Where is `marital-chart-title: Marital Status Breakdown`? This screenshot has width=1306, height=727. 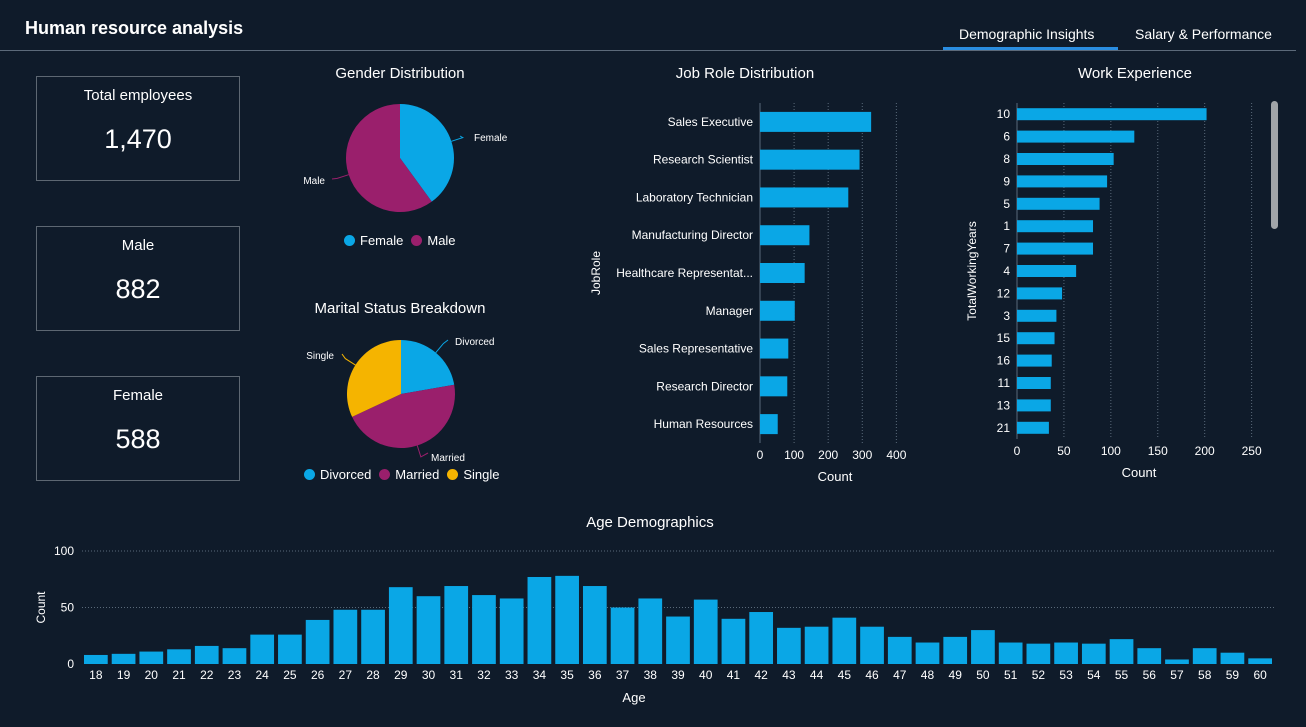
marital-chart-title: Marital Status Breakdown is located at coordinates (400, 308).